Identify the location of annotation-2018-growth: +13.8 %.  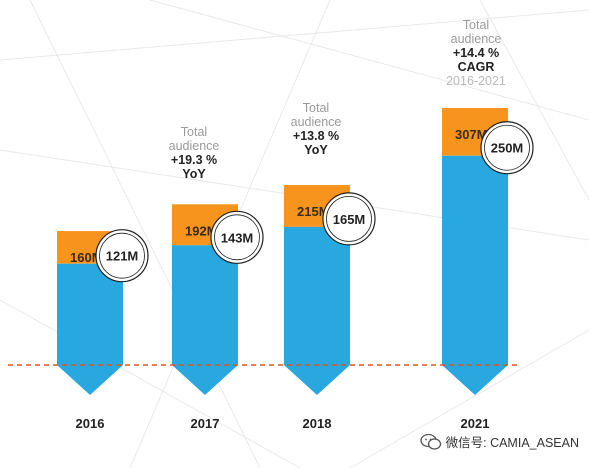
(316, 136).